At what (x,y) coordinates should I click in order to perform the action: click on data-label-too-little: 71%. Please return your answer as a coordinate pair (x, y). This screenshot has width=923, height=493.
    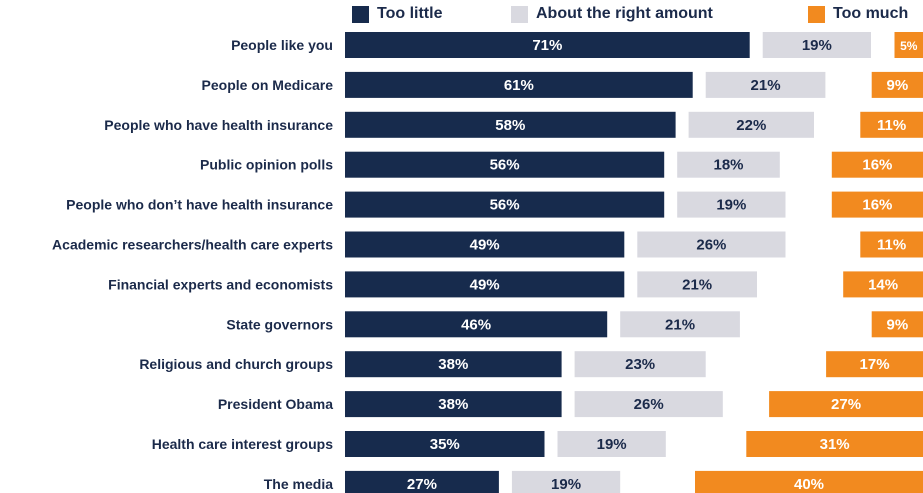
    Looking at the image, I should click on (547, 45).